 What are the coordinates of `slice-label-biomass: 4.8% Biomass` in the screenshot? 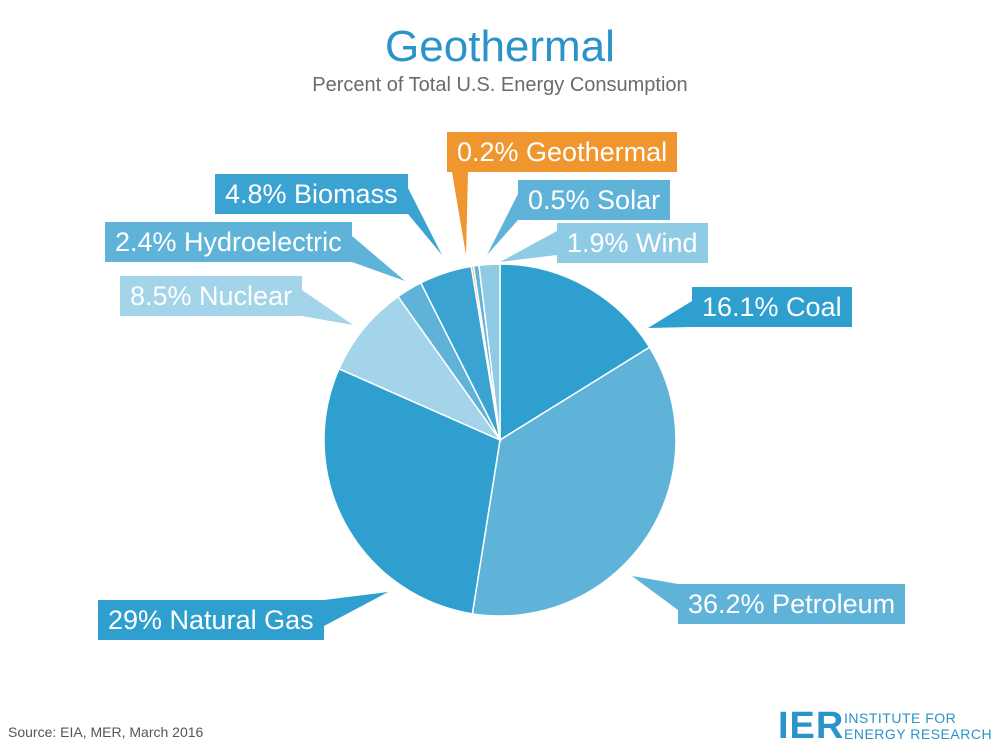 It's located at (311, 194).